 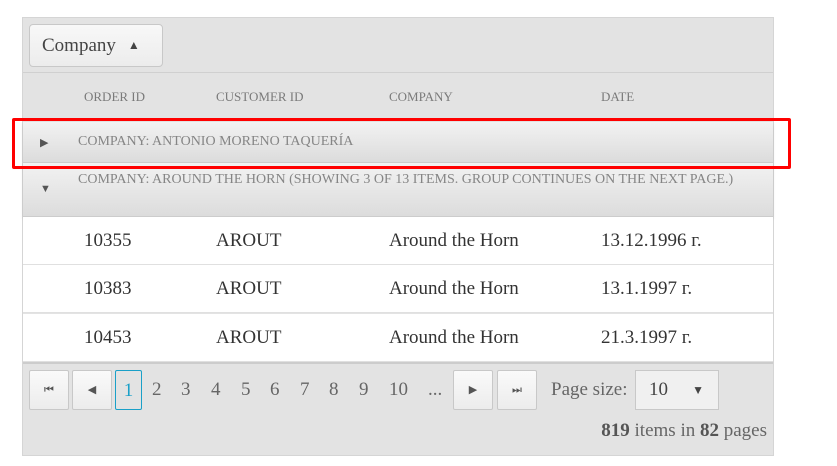 What do you see at coordinates (618, 96) in the screenshot?
I see `header-date: DATE` at bounding box center [618, 96].